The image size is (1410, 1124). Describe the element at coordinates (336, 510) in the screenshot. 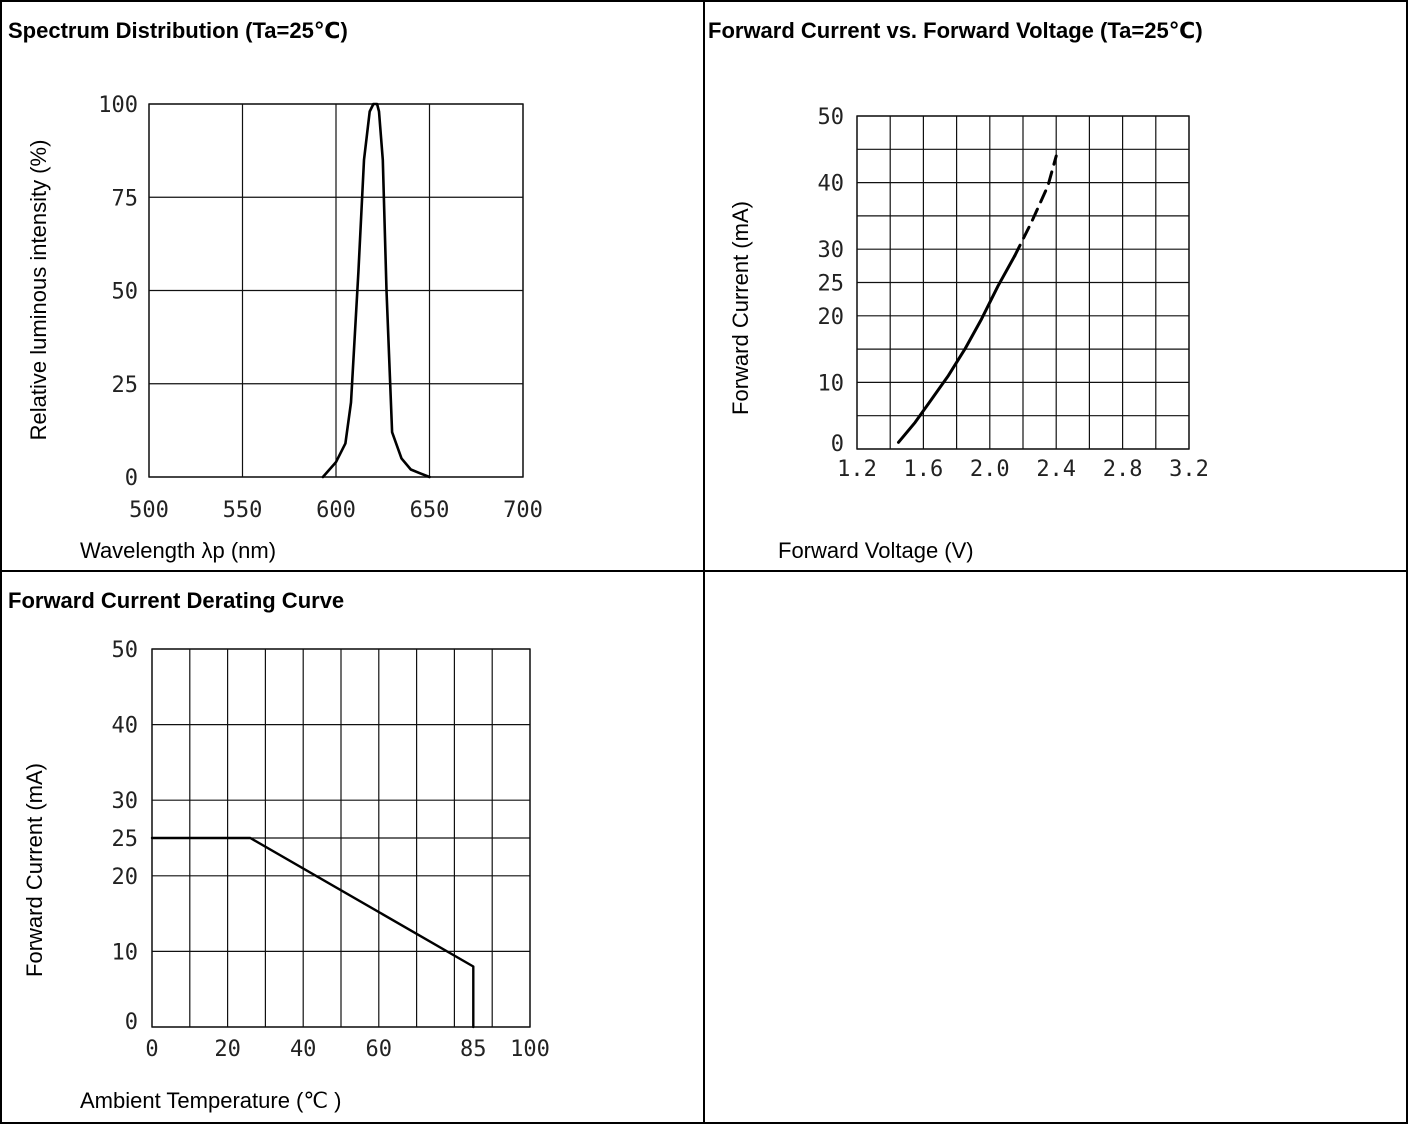

I see `x-tick-label: 600` at that location.